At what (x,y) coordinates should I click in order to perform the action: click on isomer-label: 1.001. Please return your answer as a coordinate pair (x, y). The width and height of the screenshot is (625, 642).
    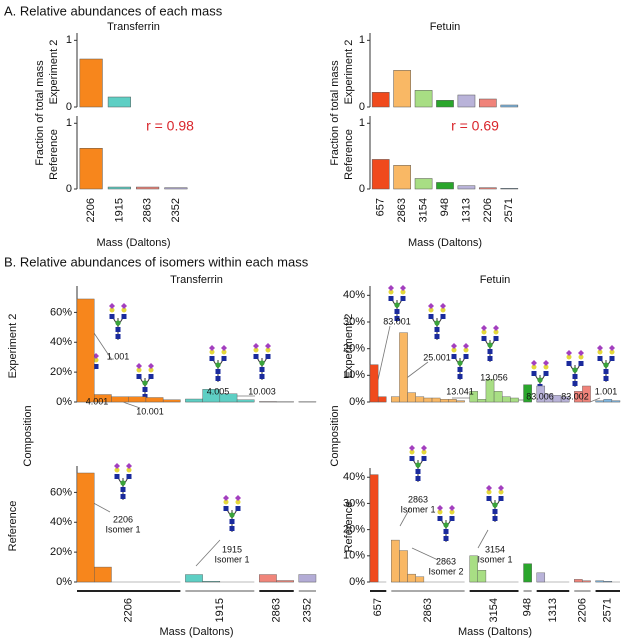
    Looking at the image, I should click on (606, 391).